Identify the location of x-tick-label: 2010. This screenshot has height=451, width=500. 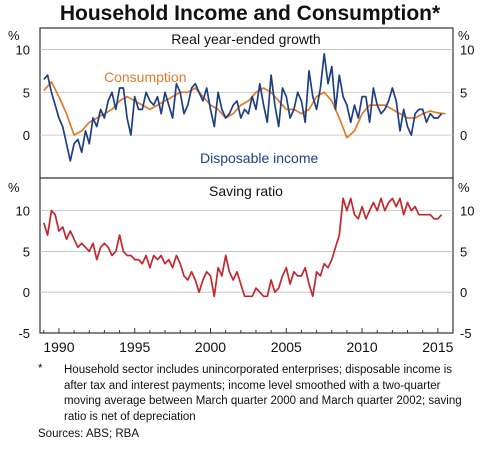
(361, 347).